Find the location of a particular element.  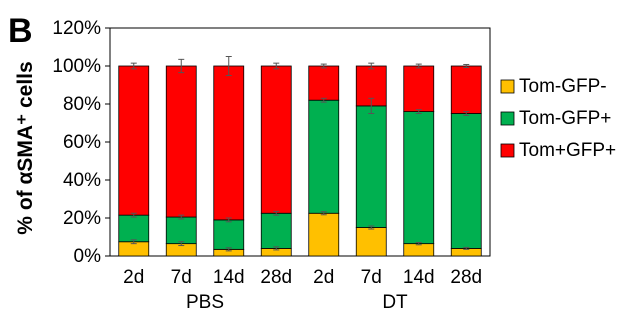

y-tick-label: 20% is located at coordinates (82, 218).